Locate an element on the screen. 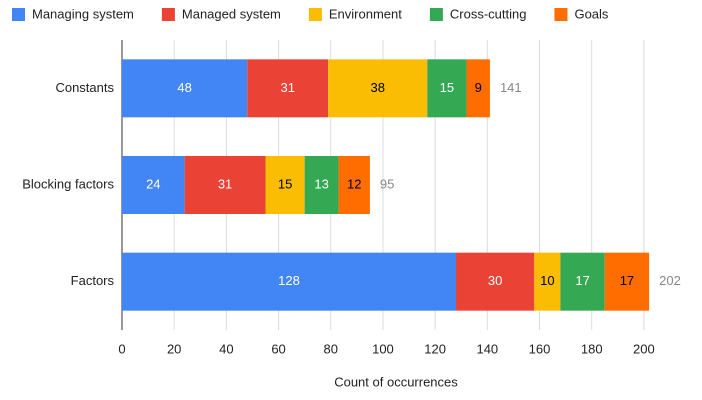  x-tick-label: 0 is located at coordinates (121, 348).